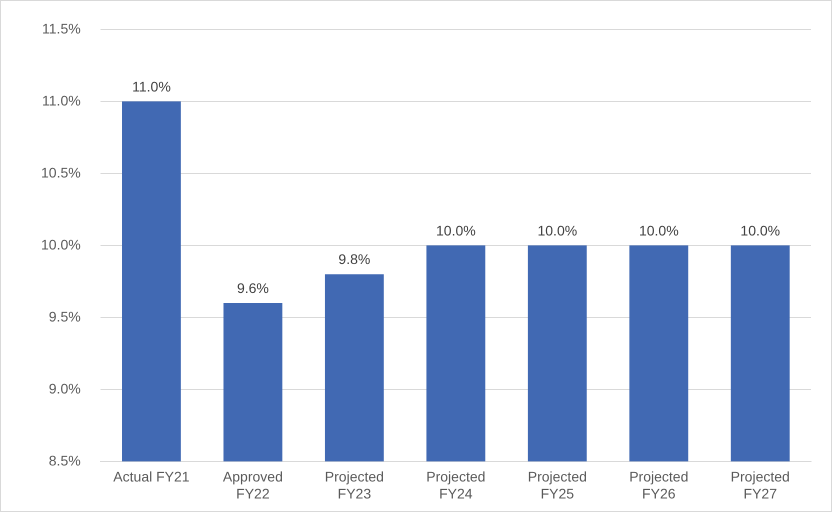 The height and width of the screenshot is (512, 832). I want to click on y-tick-label: 11.5%, so click(61, 28).